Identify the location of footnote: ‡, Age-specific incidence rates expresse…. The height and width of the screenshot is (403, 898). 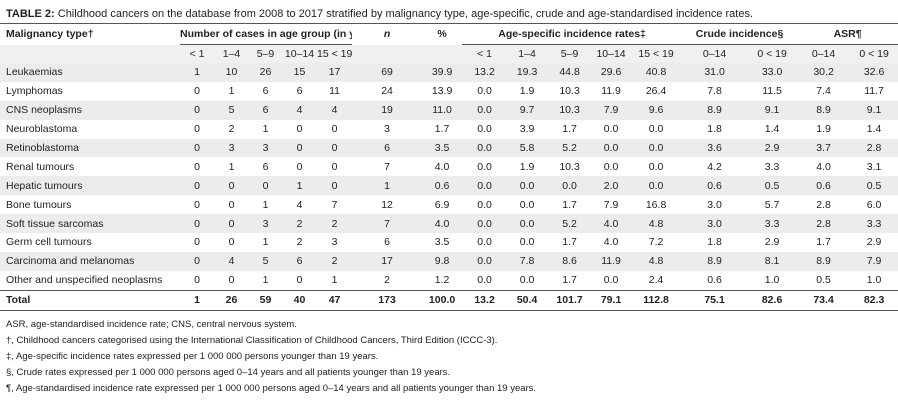
(192, 356).